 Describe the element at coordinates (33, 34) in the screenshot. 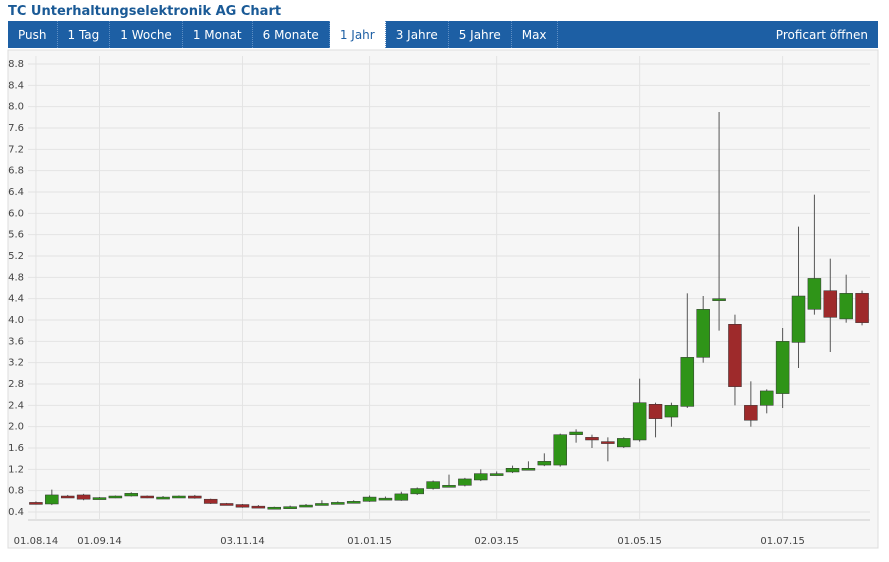

I see `tab: Push` at that location.